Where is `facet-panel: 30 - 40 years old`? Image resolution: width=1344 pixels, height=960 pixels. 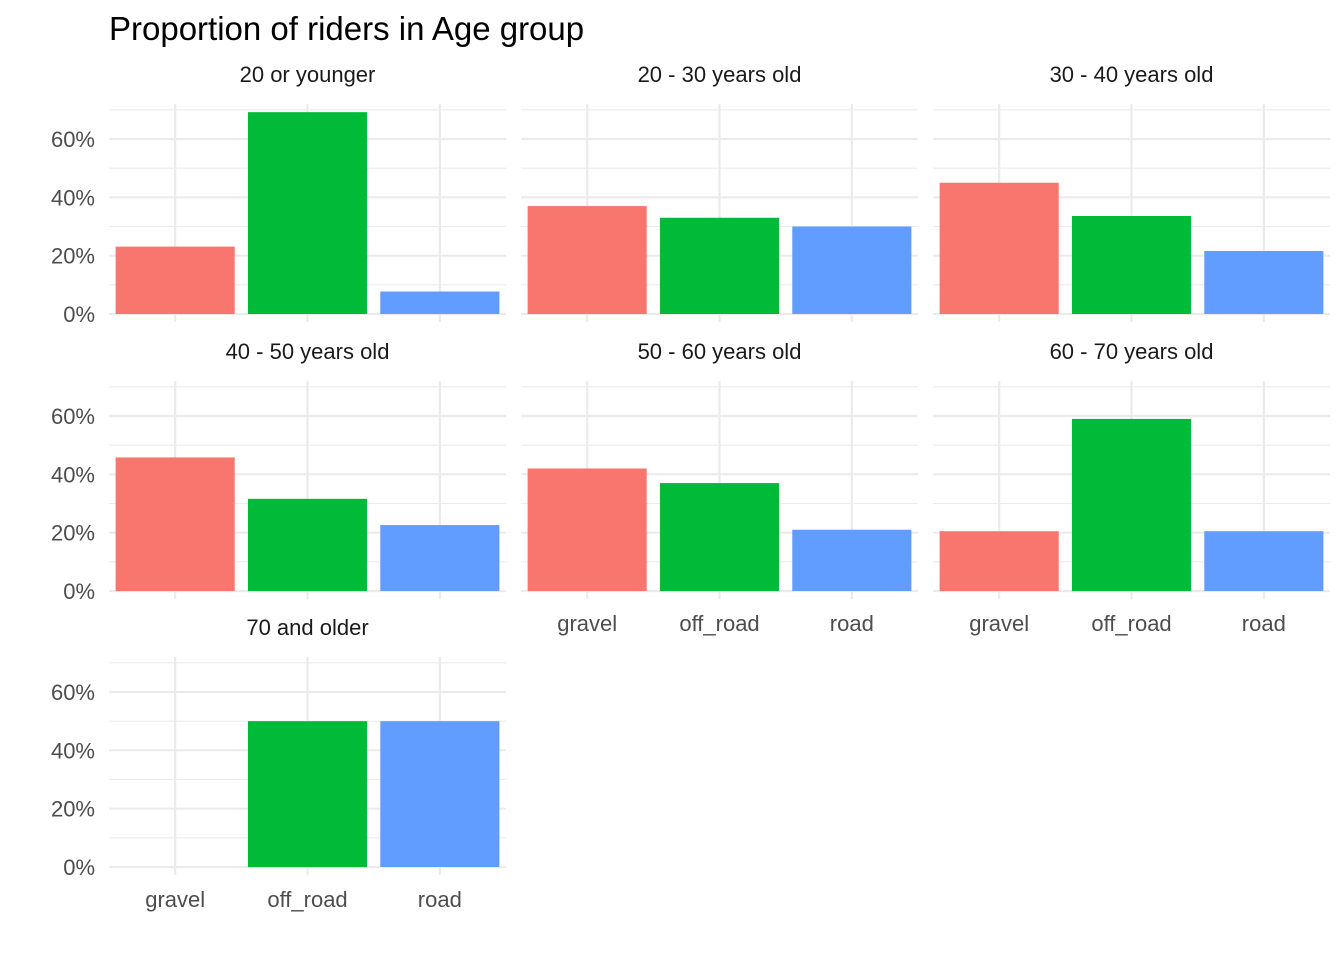 facet-panel: 30 - 40 years old is located at coordinates (1131, 192).